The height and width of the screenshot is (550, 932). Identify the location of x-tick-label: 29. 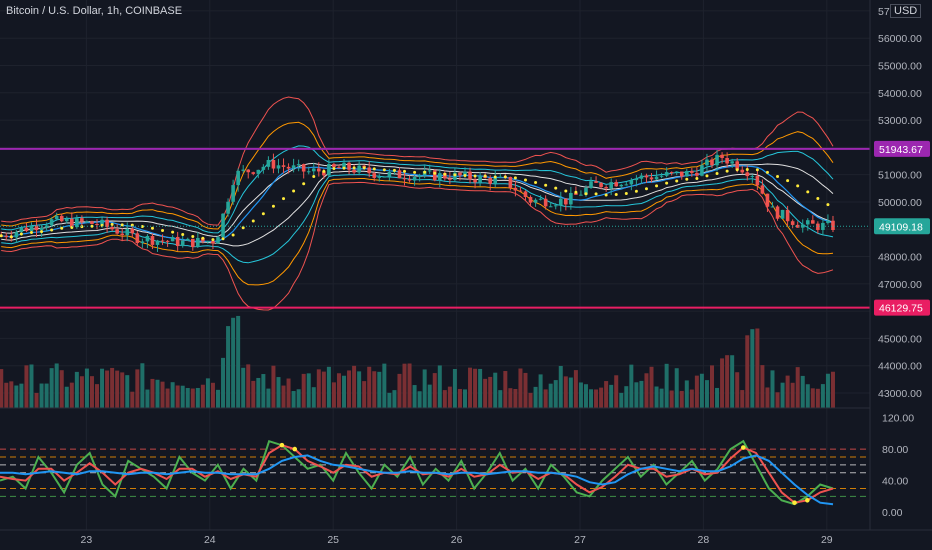
(827, 540).